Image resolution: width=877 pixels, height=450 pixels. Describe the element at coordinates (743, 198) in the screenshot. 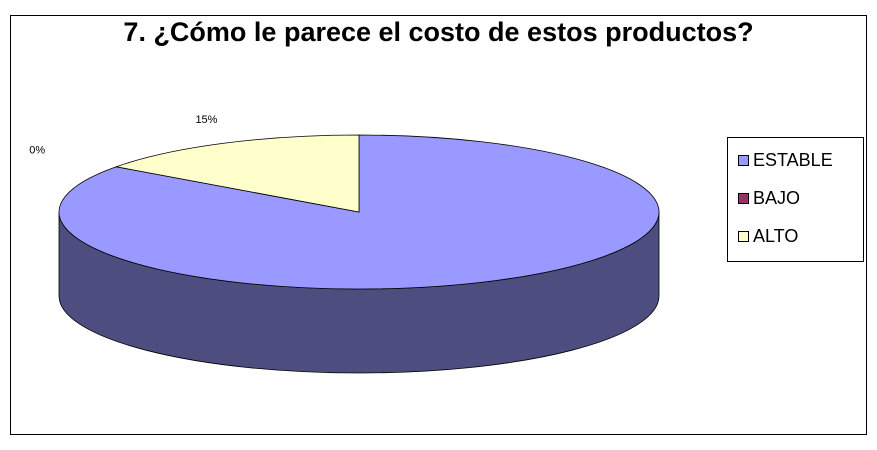

I see `legend-swatch-bajo` at that location.